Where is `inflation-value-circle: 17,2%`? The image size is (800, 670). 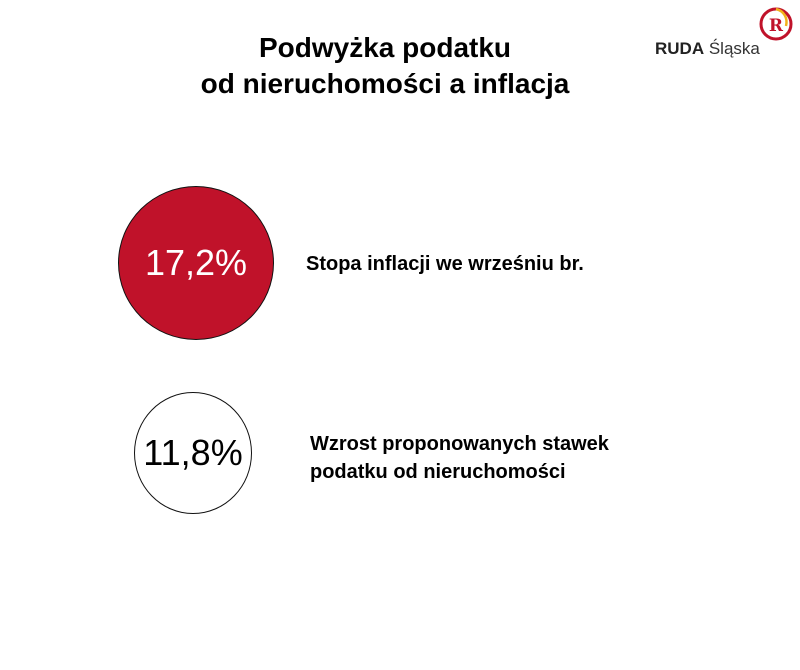 inflation-value-circle: 17,2% is located at coordinates (196, 263).